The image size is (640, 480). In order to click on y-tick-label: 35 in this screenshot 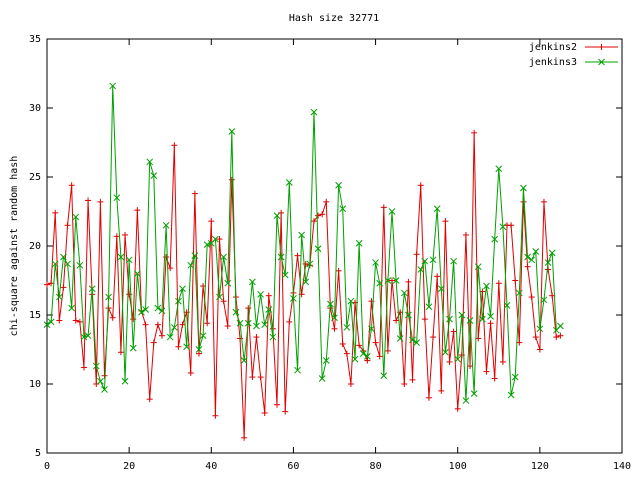, I will do `click(35, 39)`.